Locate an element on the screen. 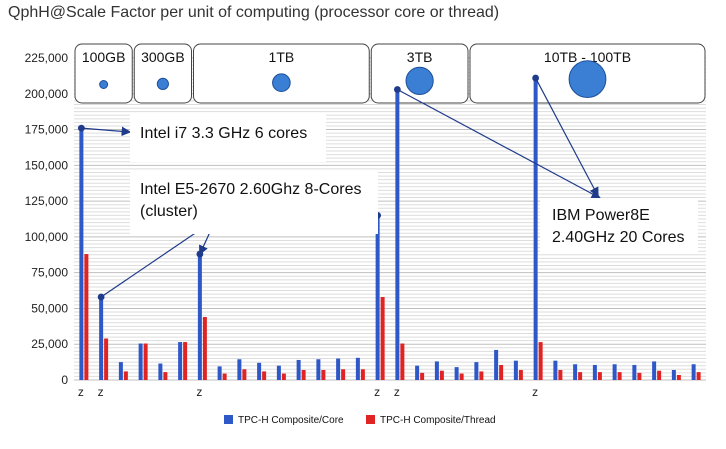 The height and width of the screenshot is (449, 726). y-tick-label: 225,000 is located at coordinates (47, 58).